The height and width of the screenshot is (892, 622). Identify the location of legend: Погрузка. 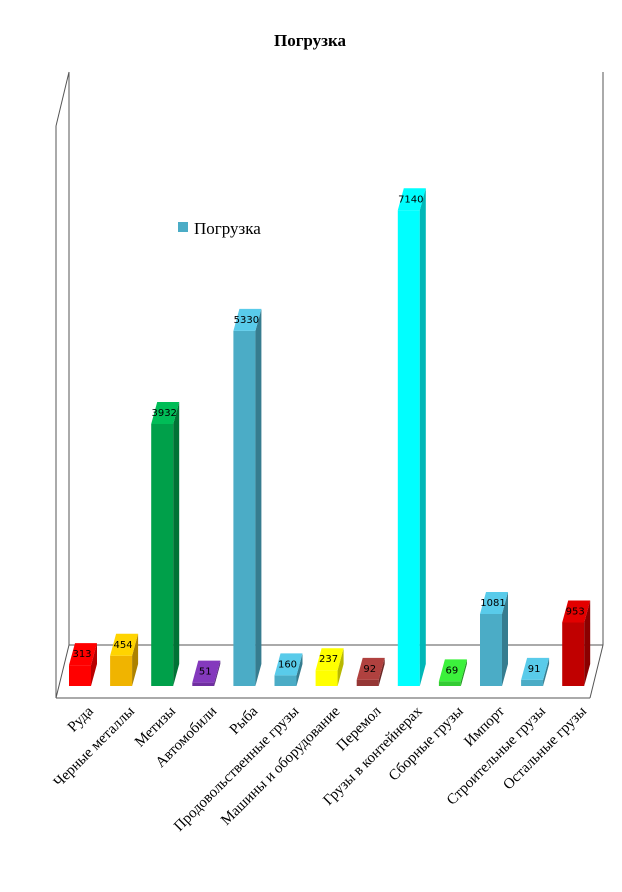
(219, 228).